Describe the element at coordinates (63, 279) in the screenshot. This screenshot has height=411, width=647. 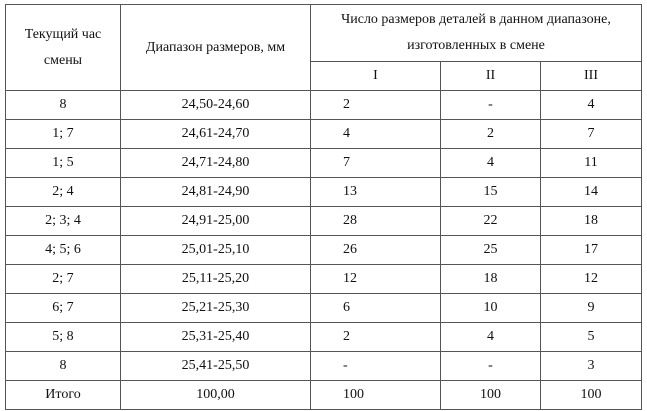
I see `table-cell: 2; 7` at that location.